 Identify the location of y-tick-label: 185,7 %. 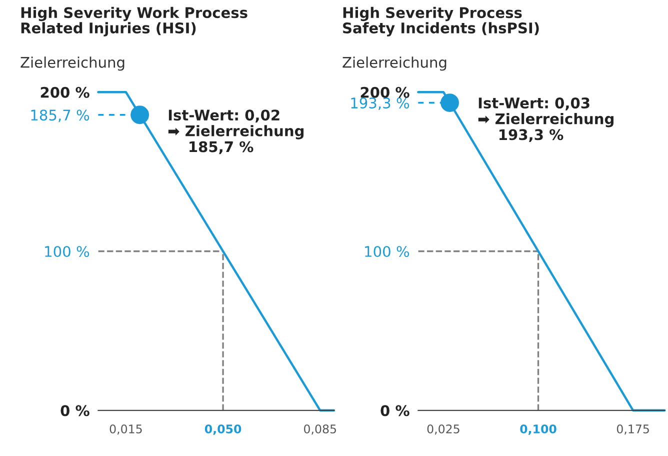
(60, 116).